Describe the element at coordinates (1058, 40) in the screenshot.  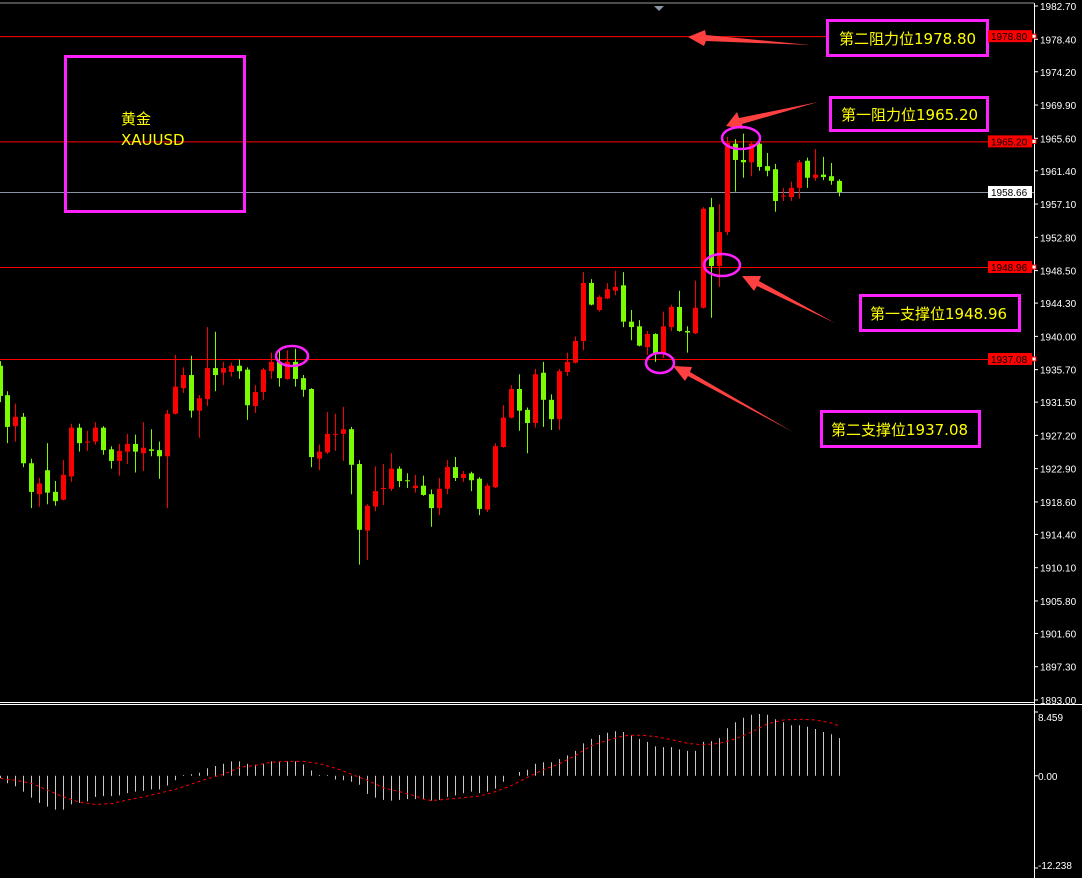
I see `axis-tick-label: 1978.40` at that location.